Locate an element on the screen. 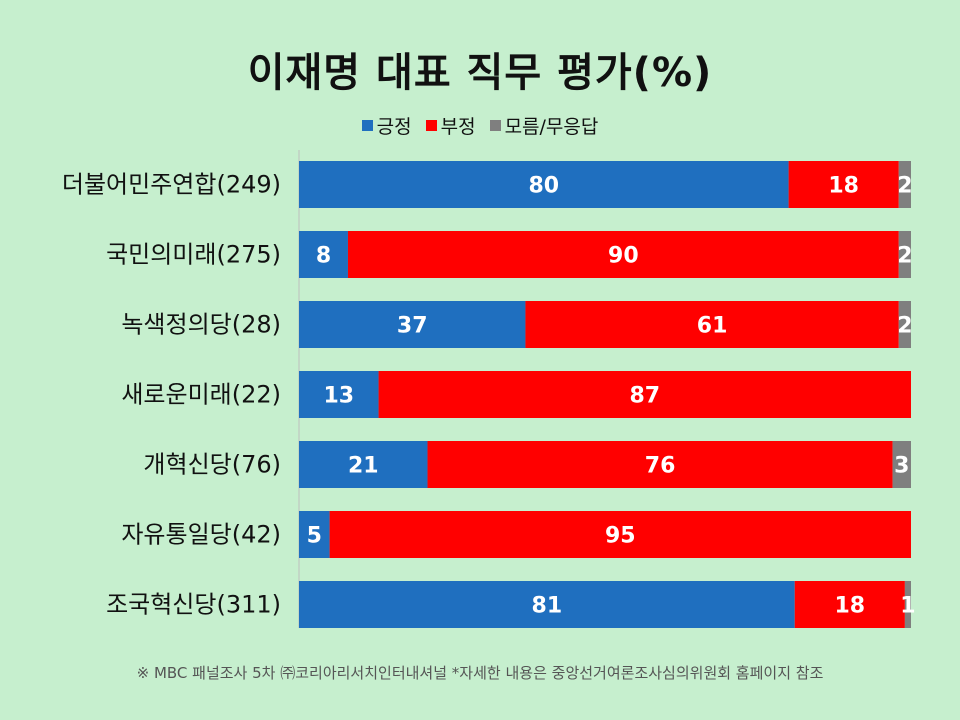 The width and height of the screenshot is (960, 720). legend-swatch-unknown is located at coordinates (495, 125).